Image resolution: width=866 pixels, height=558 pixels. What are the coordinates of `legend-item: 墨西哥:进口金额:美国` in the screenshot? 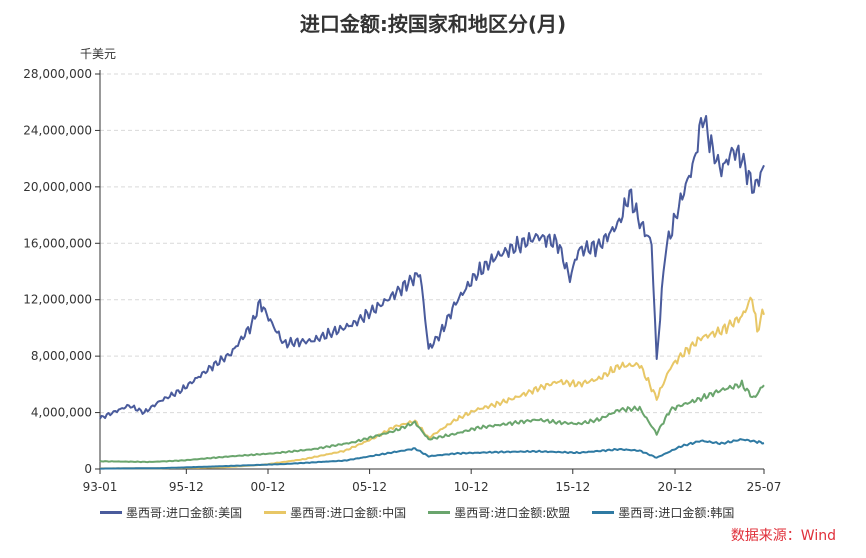 It's located at (171, 512).